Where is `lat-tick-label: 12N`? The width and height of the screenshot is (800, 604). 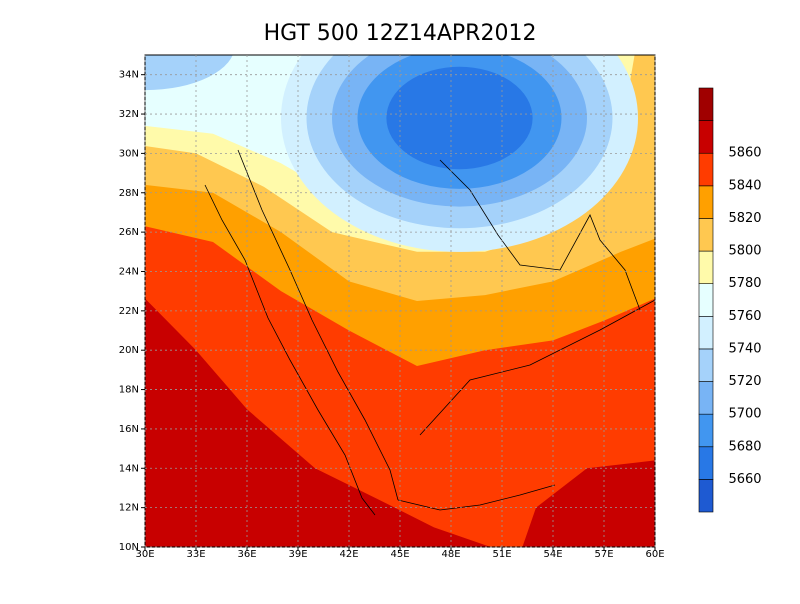
lat-tick-label: 12N is located at coordinates (129, 508).